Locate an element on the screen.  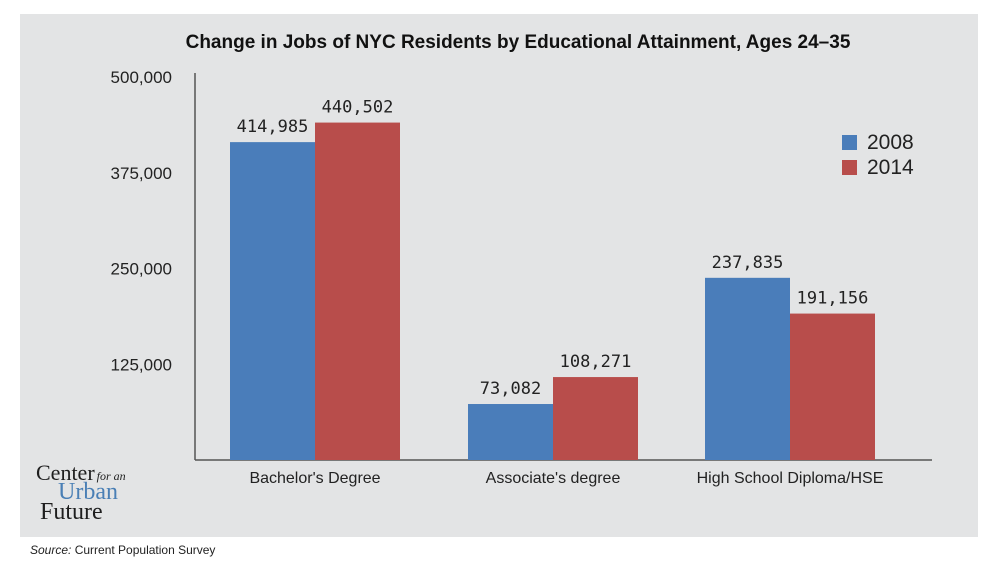
legend-label-2008: 2008 is located at coordinates (890, 142).